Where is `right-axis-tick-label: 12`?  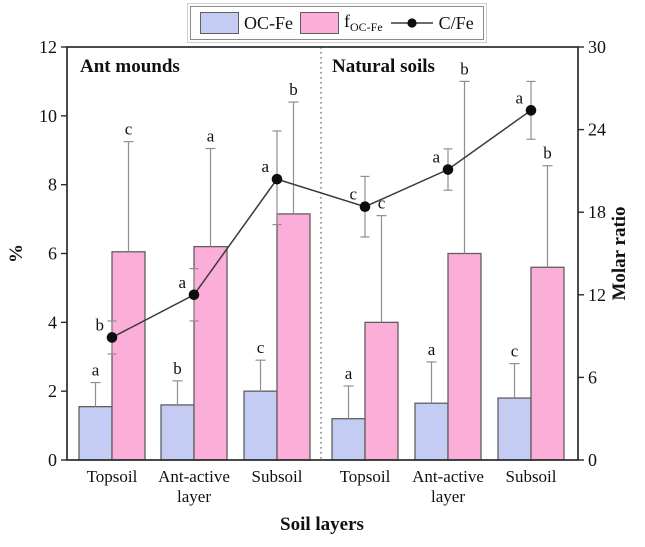
right-axis-tick-label: 12 is located at coordinates (597, 295).